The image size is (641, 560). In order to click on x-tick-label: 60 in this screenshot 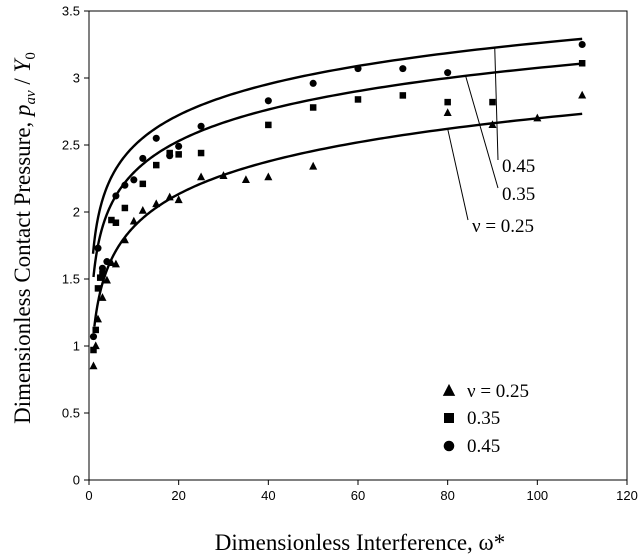, I will do `click(358, 495)`.